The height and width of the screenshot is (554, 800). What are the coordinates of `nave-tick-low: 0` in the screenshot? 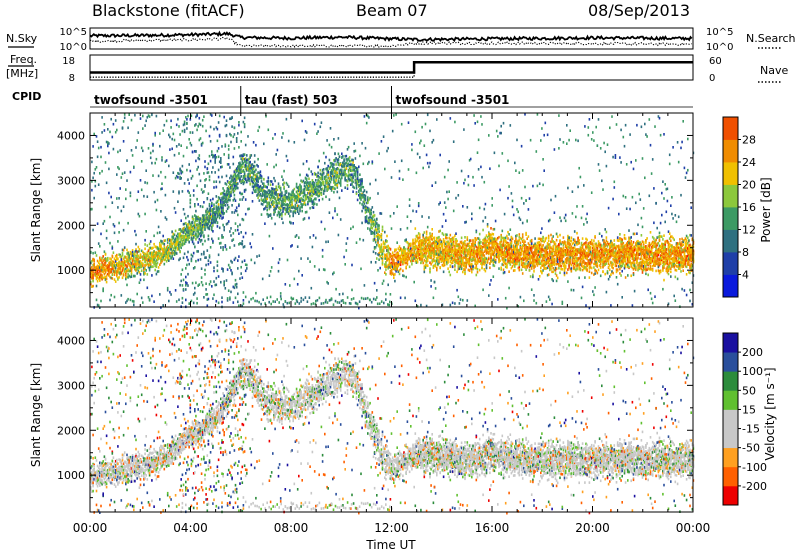 It's located at (712, 78).